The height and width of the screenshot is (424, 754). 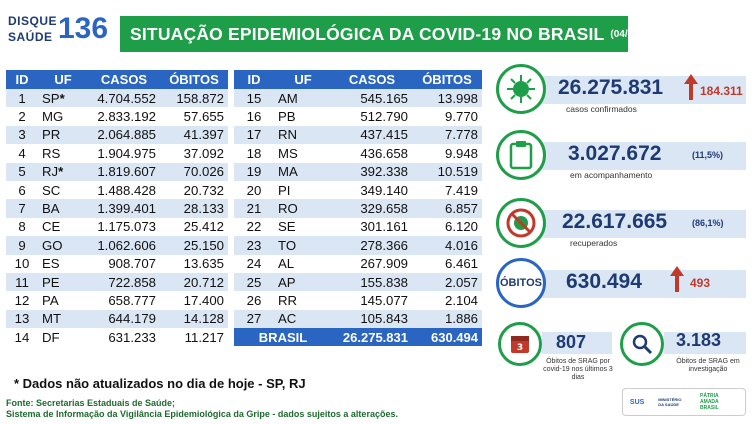 What do you see at coordinates (22, 337) in the screenshot?
I see `row-id: 14` at bounding box center [22, 337].